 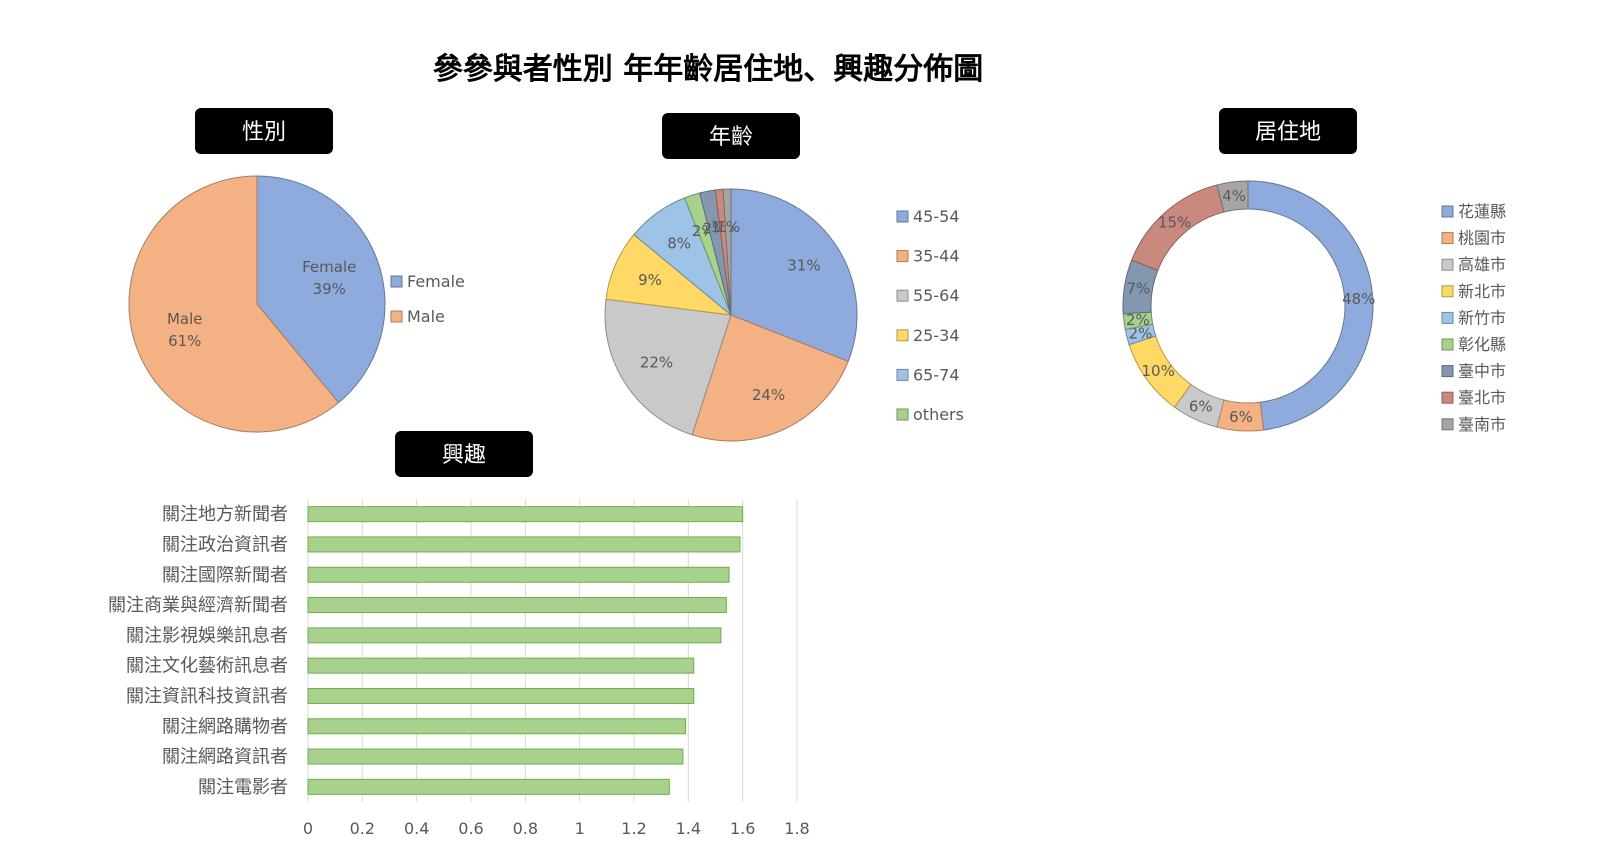 What do you see at coordinates (225, 757) in the screenshot?
I see `category-label: 關注網路資訊者` at bounding box center [225, 757].